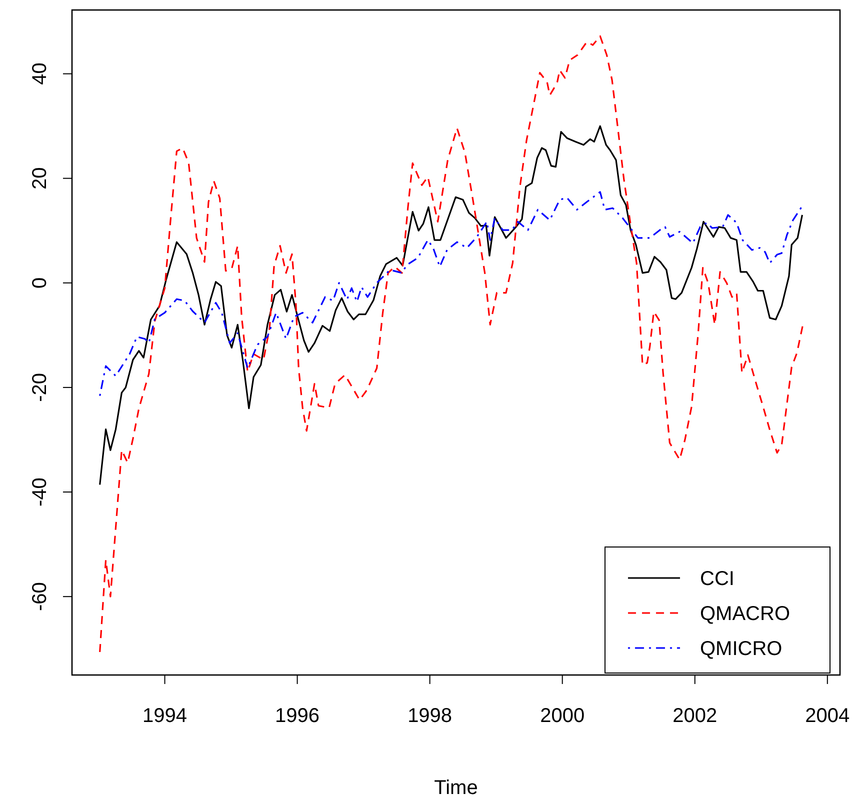 This screenshot has width=859, height=805. What do you see at coordinates (165, 716) in the screenshot?
I see `x-tick-label: 1994` at bounding box center [165, 716].